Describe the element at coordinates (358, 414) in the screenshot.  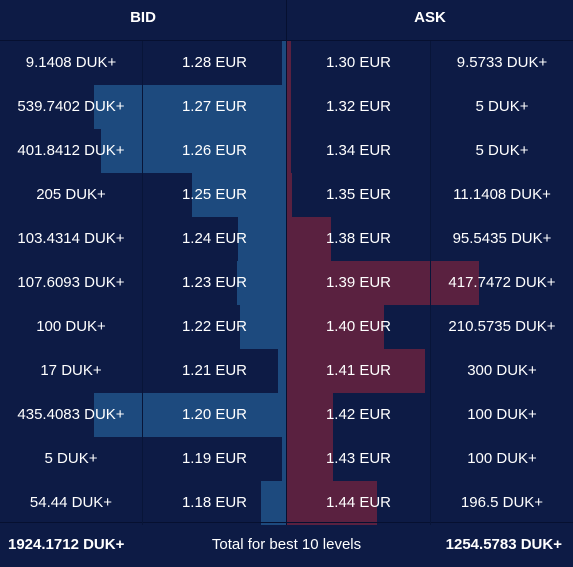
I see `ask-price: 1.42 EUR` at that location.